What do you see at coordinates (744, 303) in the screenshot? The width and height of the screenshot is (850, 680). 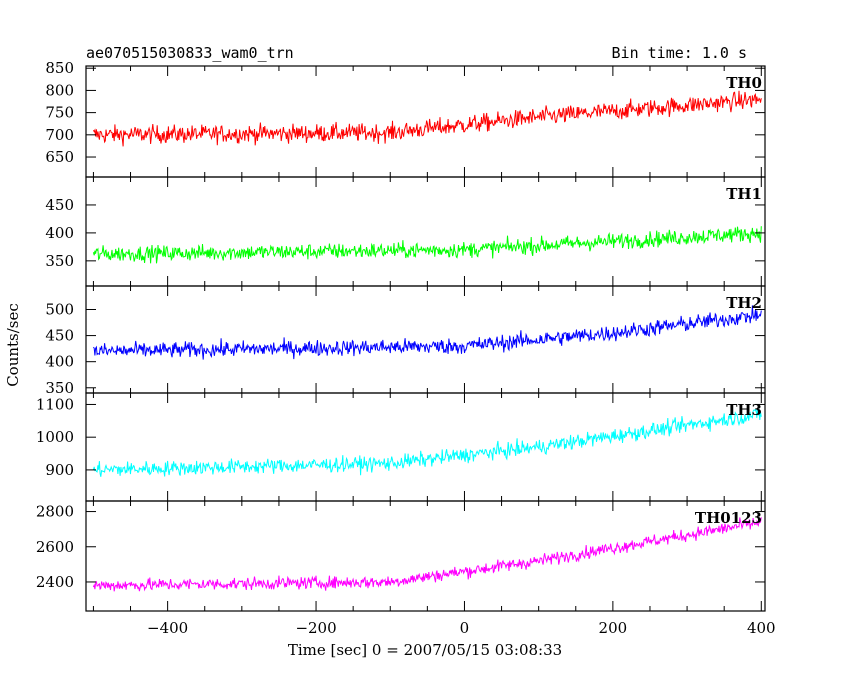 I see `panel-label: TH2` at bounding box center [744, 303].